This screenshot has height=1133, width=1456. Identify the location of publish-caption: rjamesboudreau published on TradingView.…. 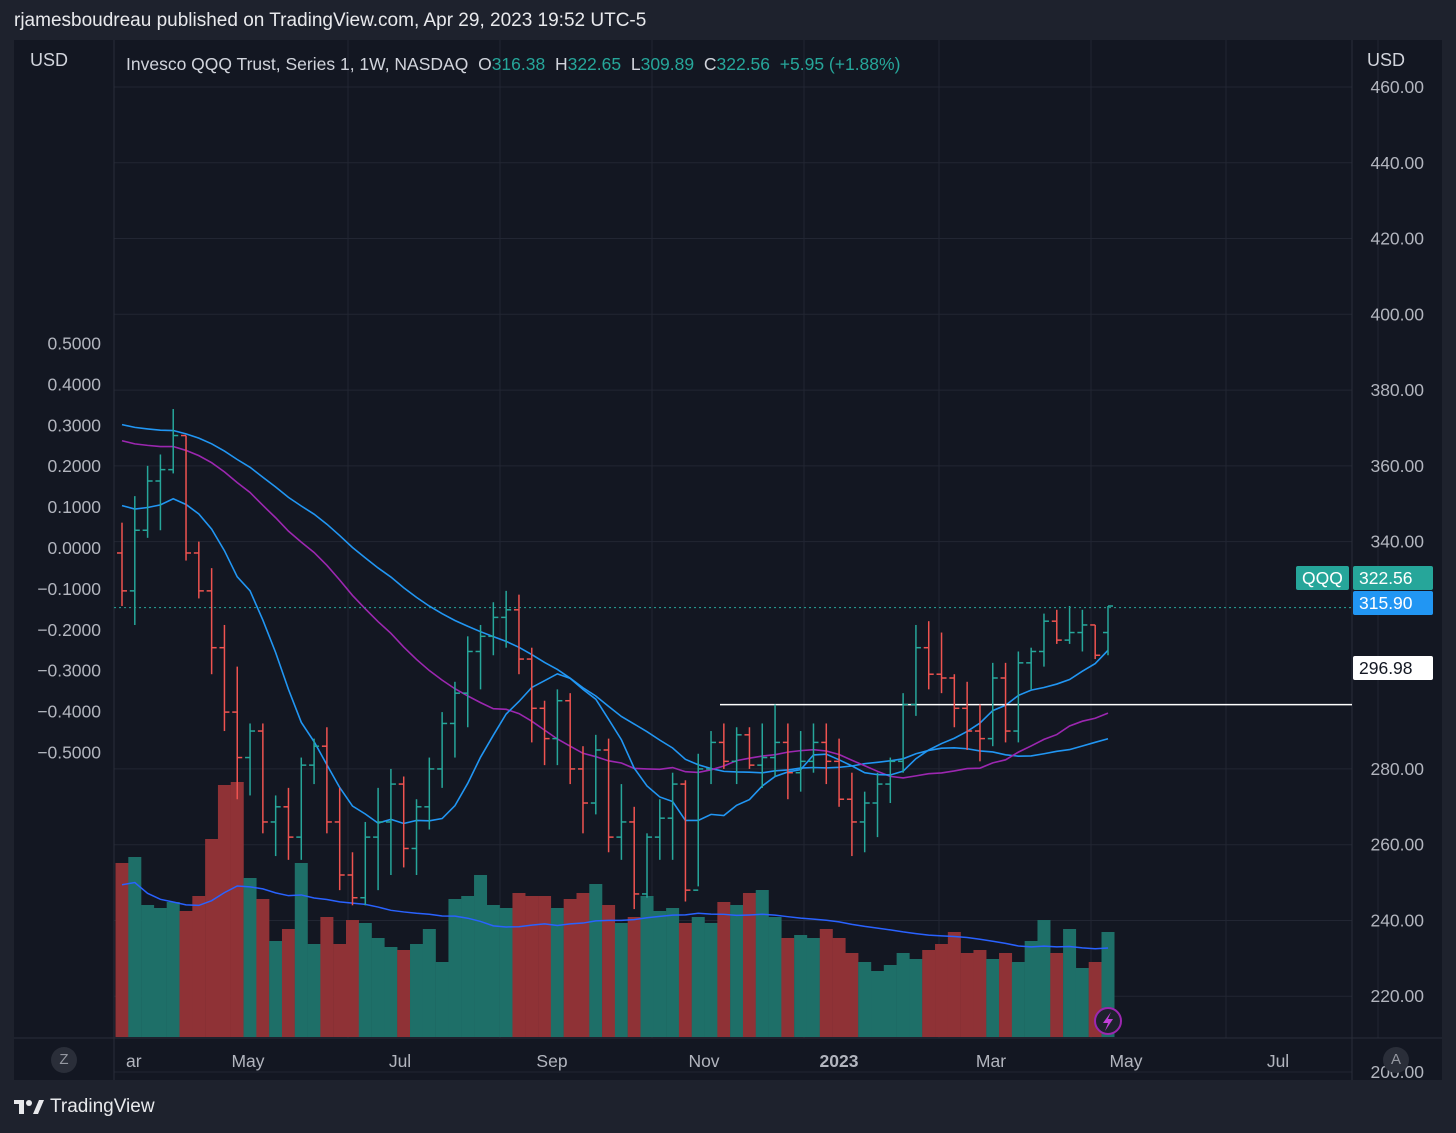
(330, 20).